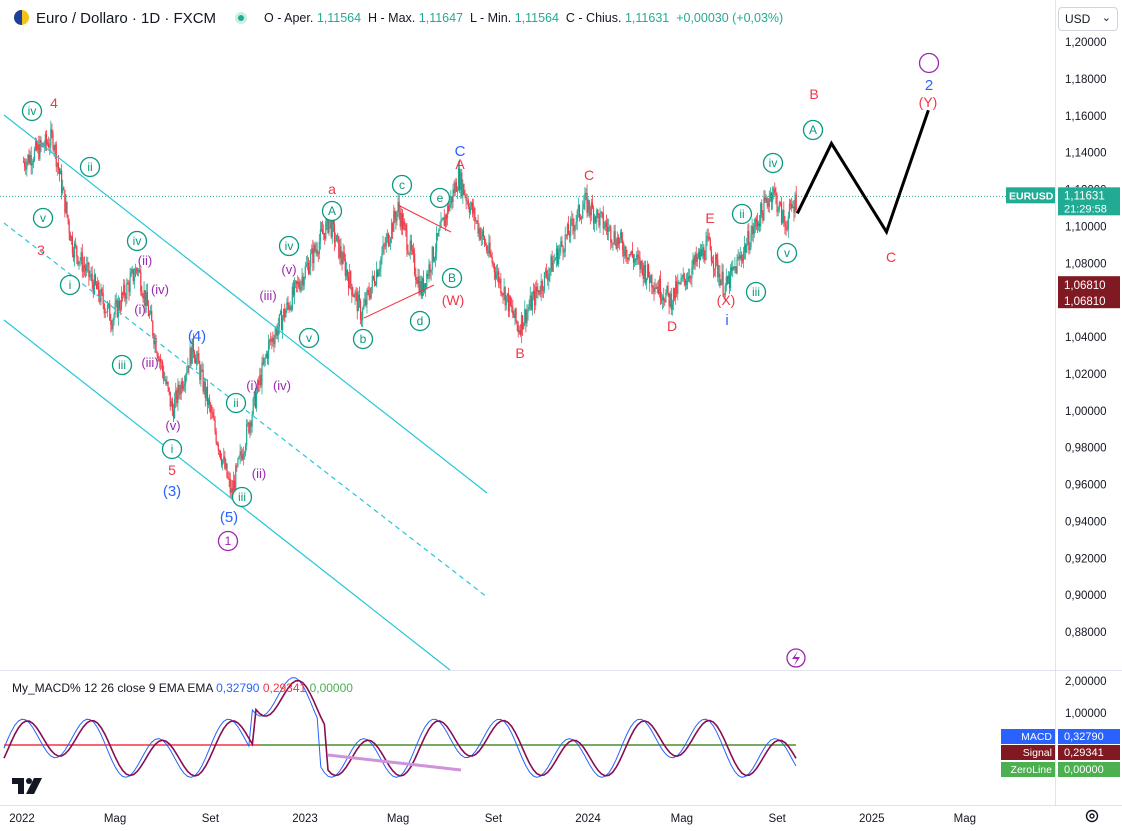 The width and height of the screenshot is (1122, 831). Describe the element at coordinates (235, 403) in the screenshot. I see `wave-label: ii` at that location.